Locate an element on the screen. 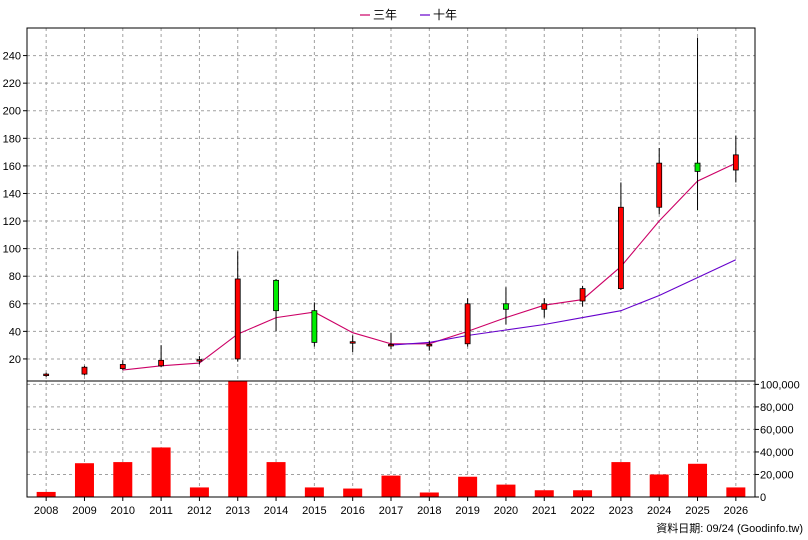 This screenshot has width=808, height=540. price-tick-label: 220 is located at coordinates (12, 84).